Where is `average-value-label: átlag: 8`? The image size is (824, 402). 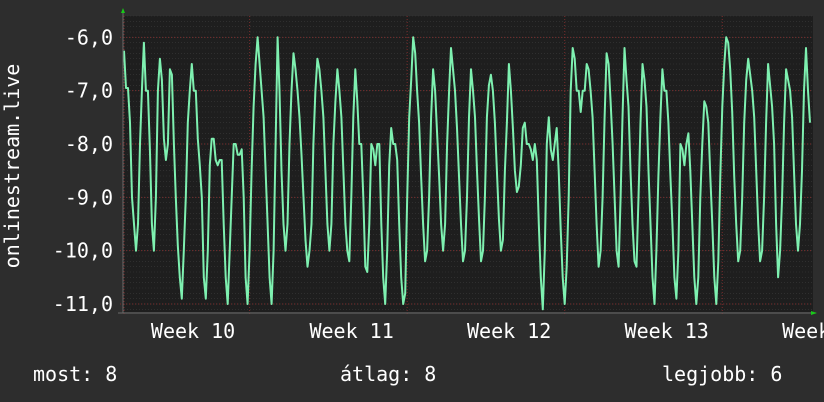 average-value-label: átlag: 8 is located at coordinates (388, 374).